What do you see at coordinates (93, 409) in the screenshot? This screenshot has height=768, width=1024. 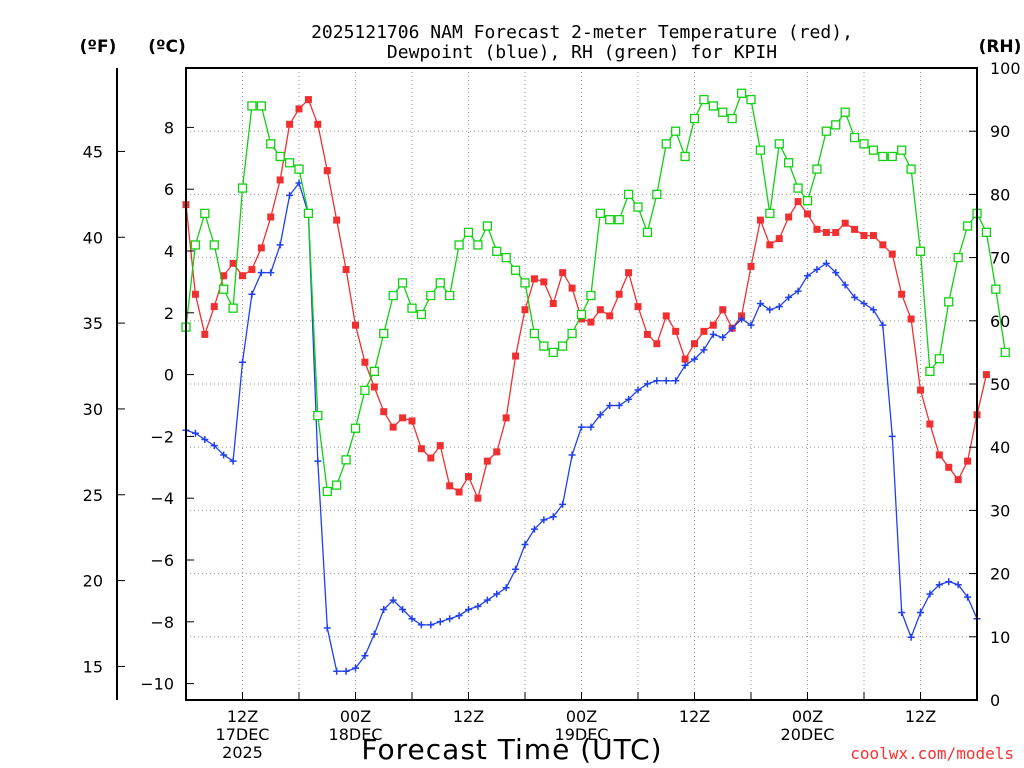 I see `fahrenheit-tick-label: 30` at bounding box center [93, 409].